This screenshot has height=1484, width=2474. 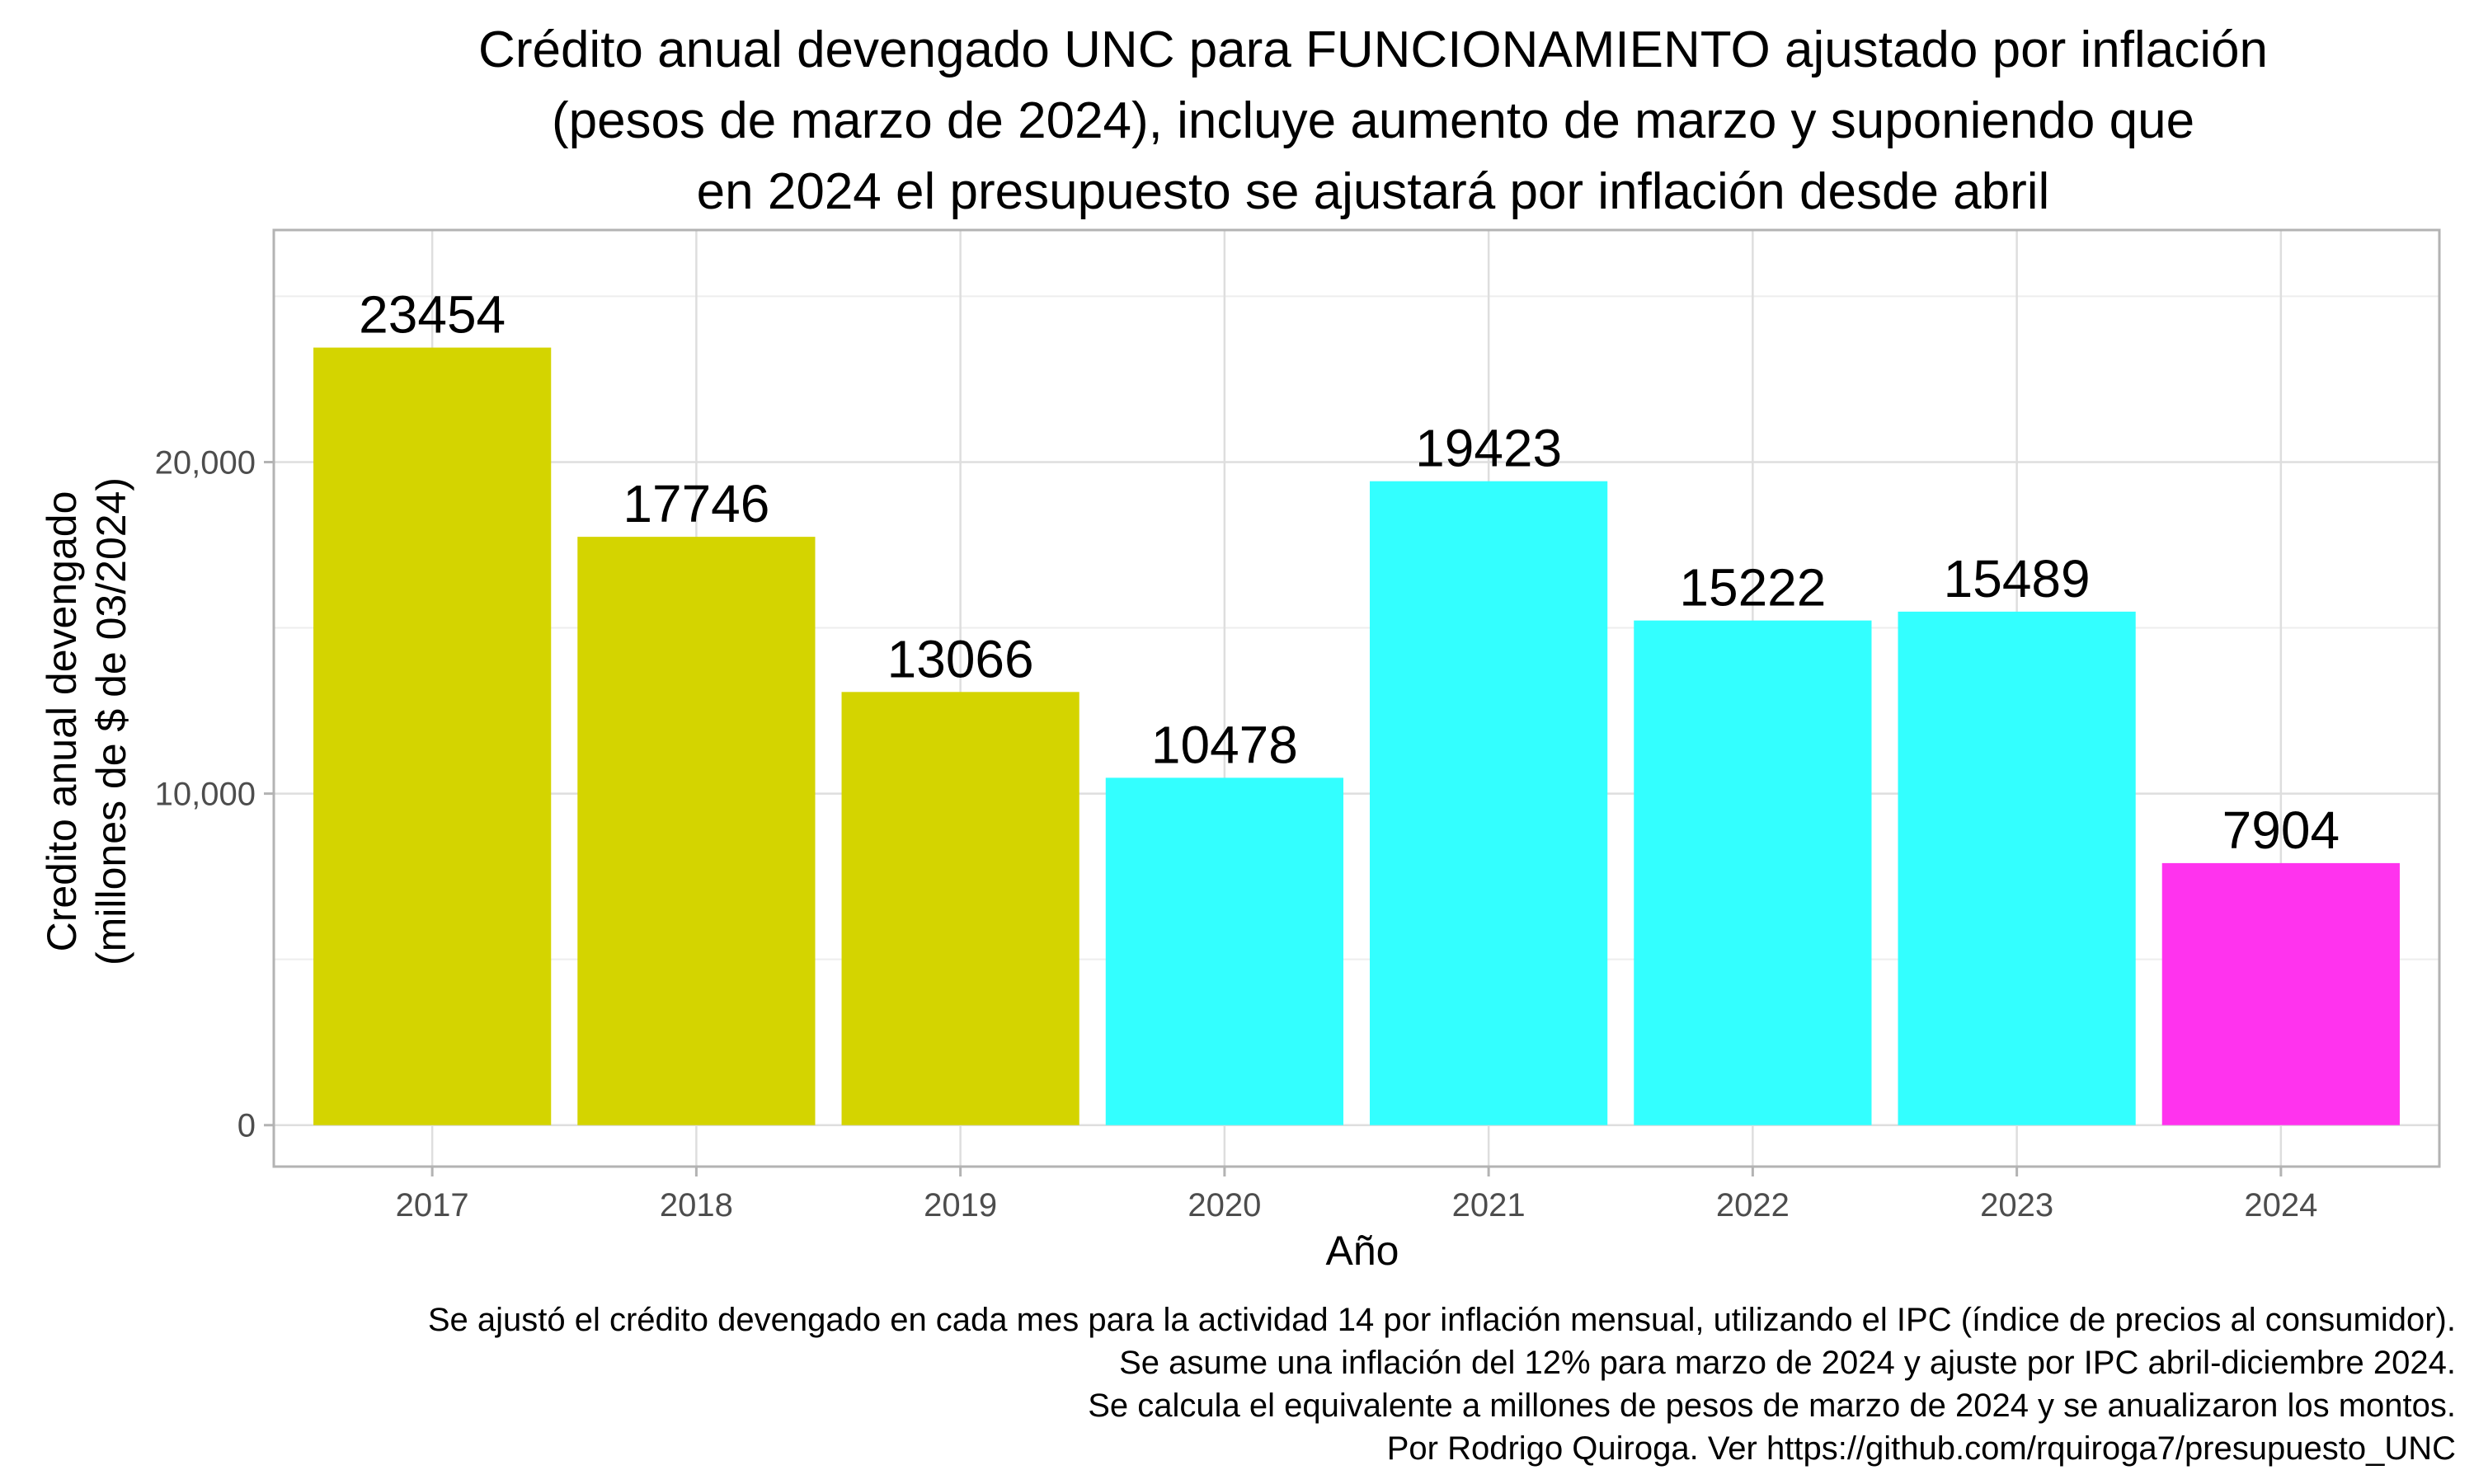 What do you see at coordinates (432, 315) in the screenshot?
I see `data-label-2017: 23454` at bounding box center [432, 315].